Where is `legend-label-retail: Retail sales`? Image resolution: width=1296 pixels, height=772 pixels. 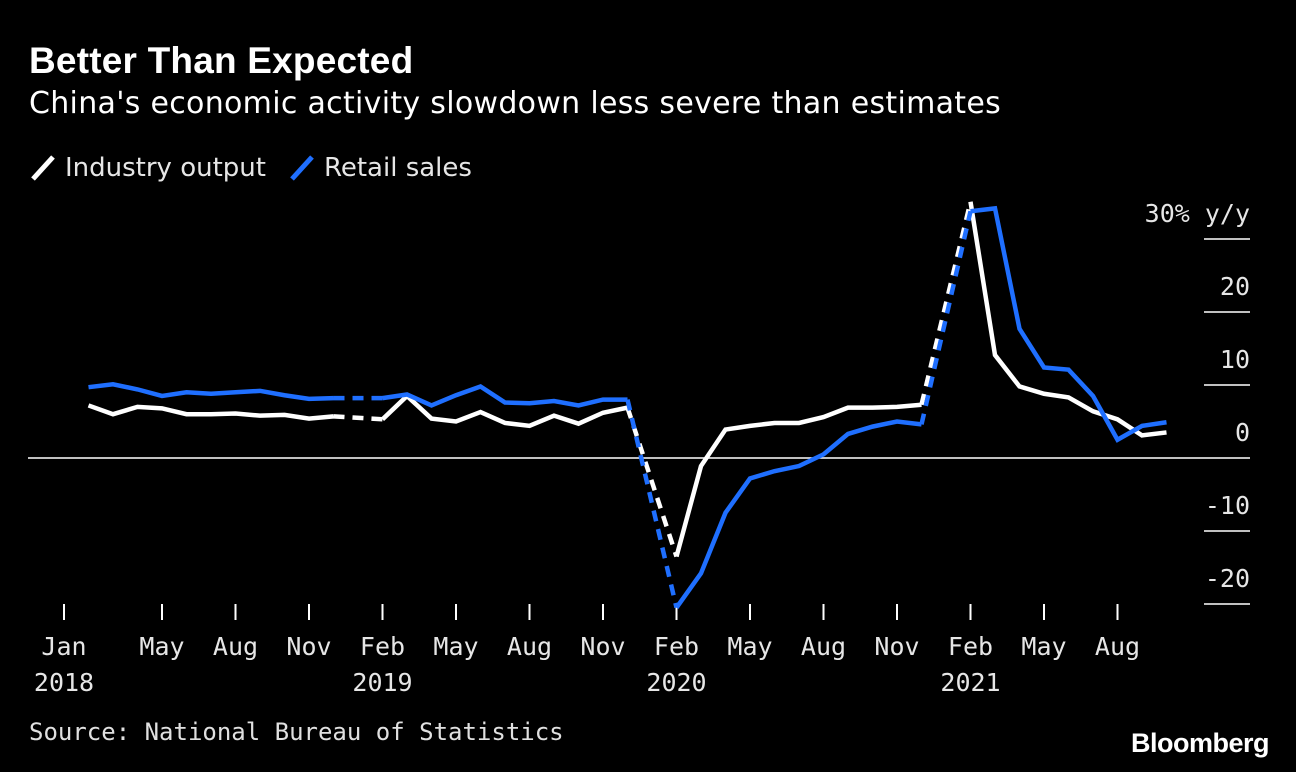
legend-label-retail: Retail sales is located at coordinates (397, 168).